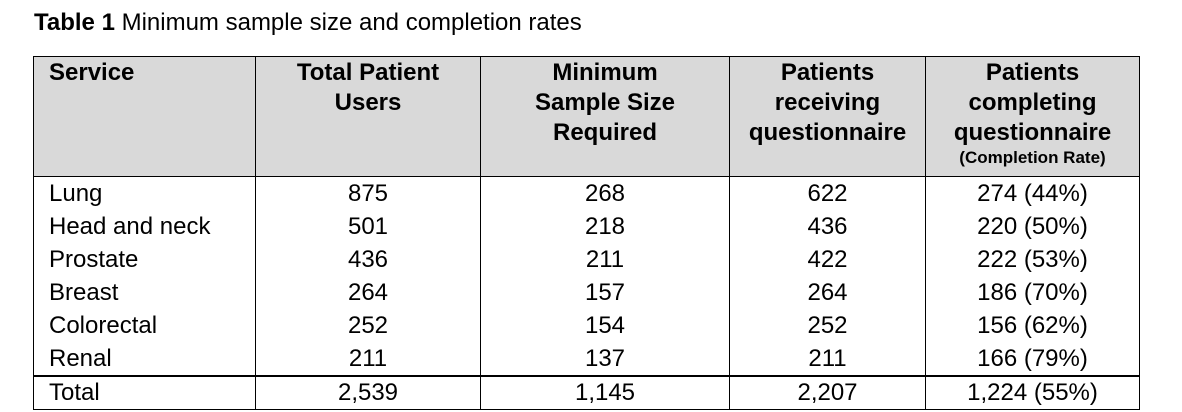 This screenshot has width=1182, height=412. I want to click on cell-service: Prostate, so click(144, 259).